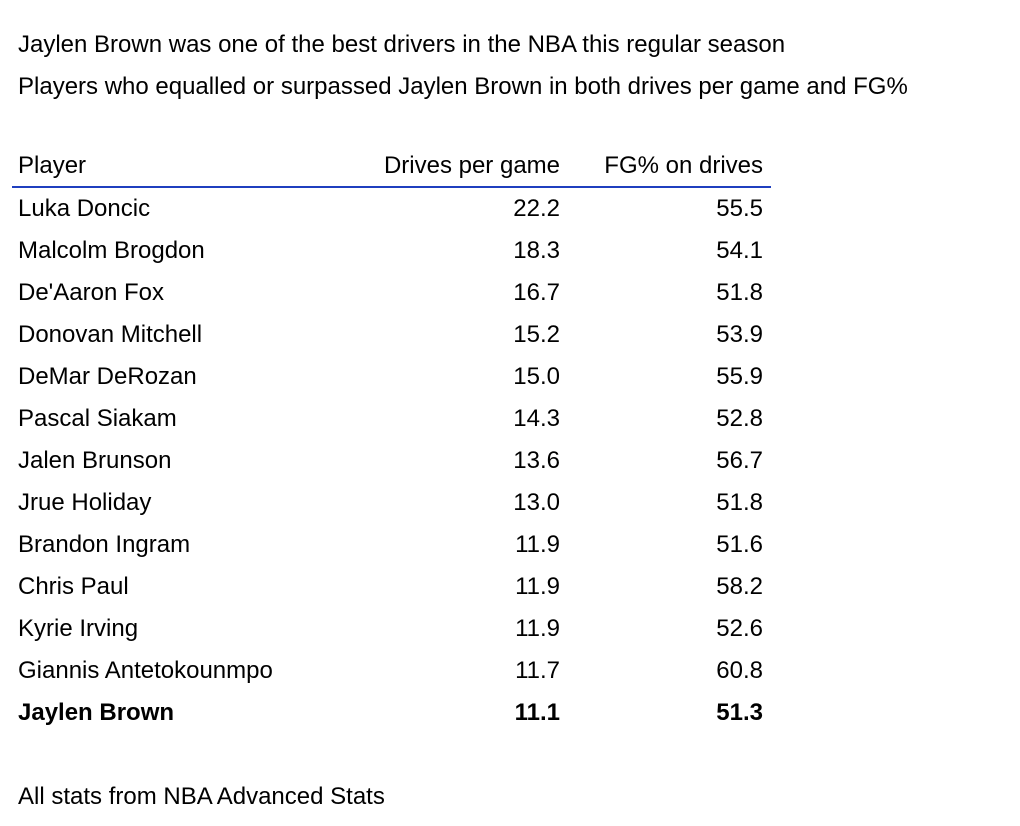 This screenshot has height=826, width=1020. Describe the element at coordinates (188, 167) in the screenshot. I see `header-player: Player` at that location.